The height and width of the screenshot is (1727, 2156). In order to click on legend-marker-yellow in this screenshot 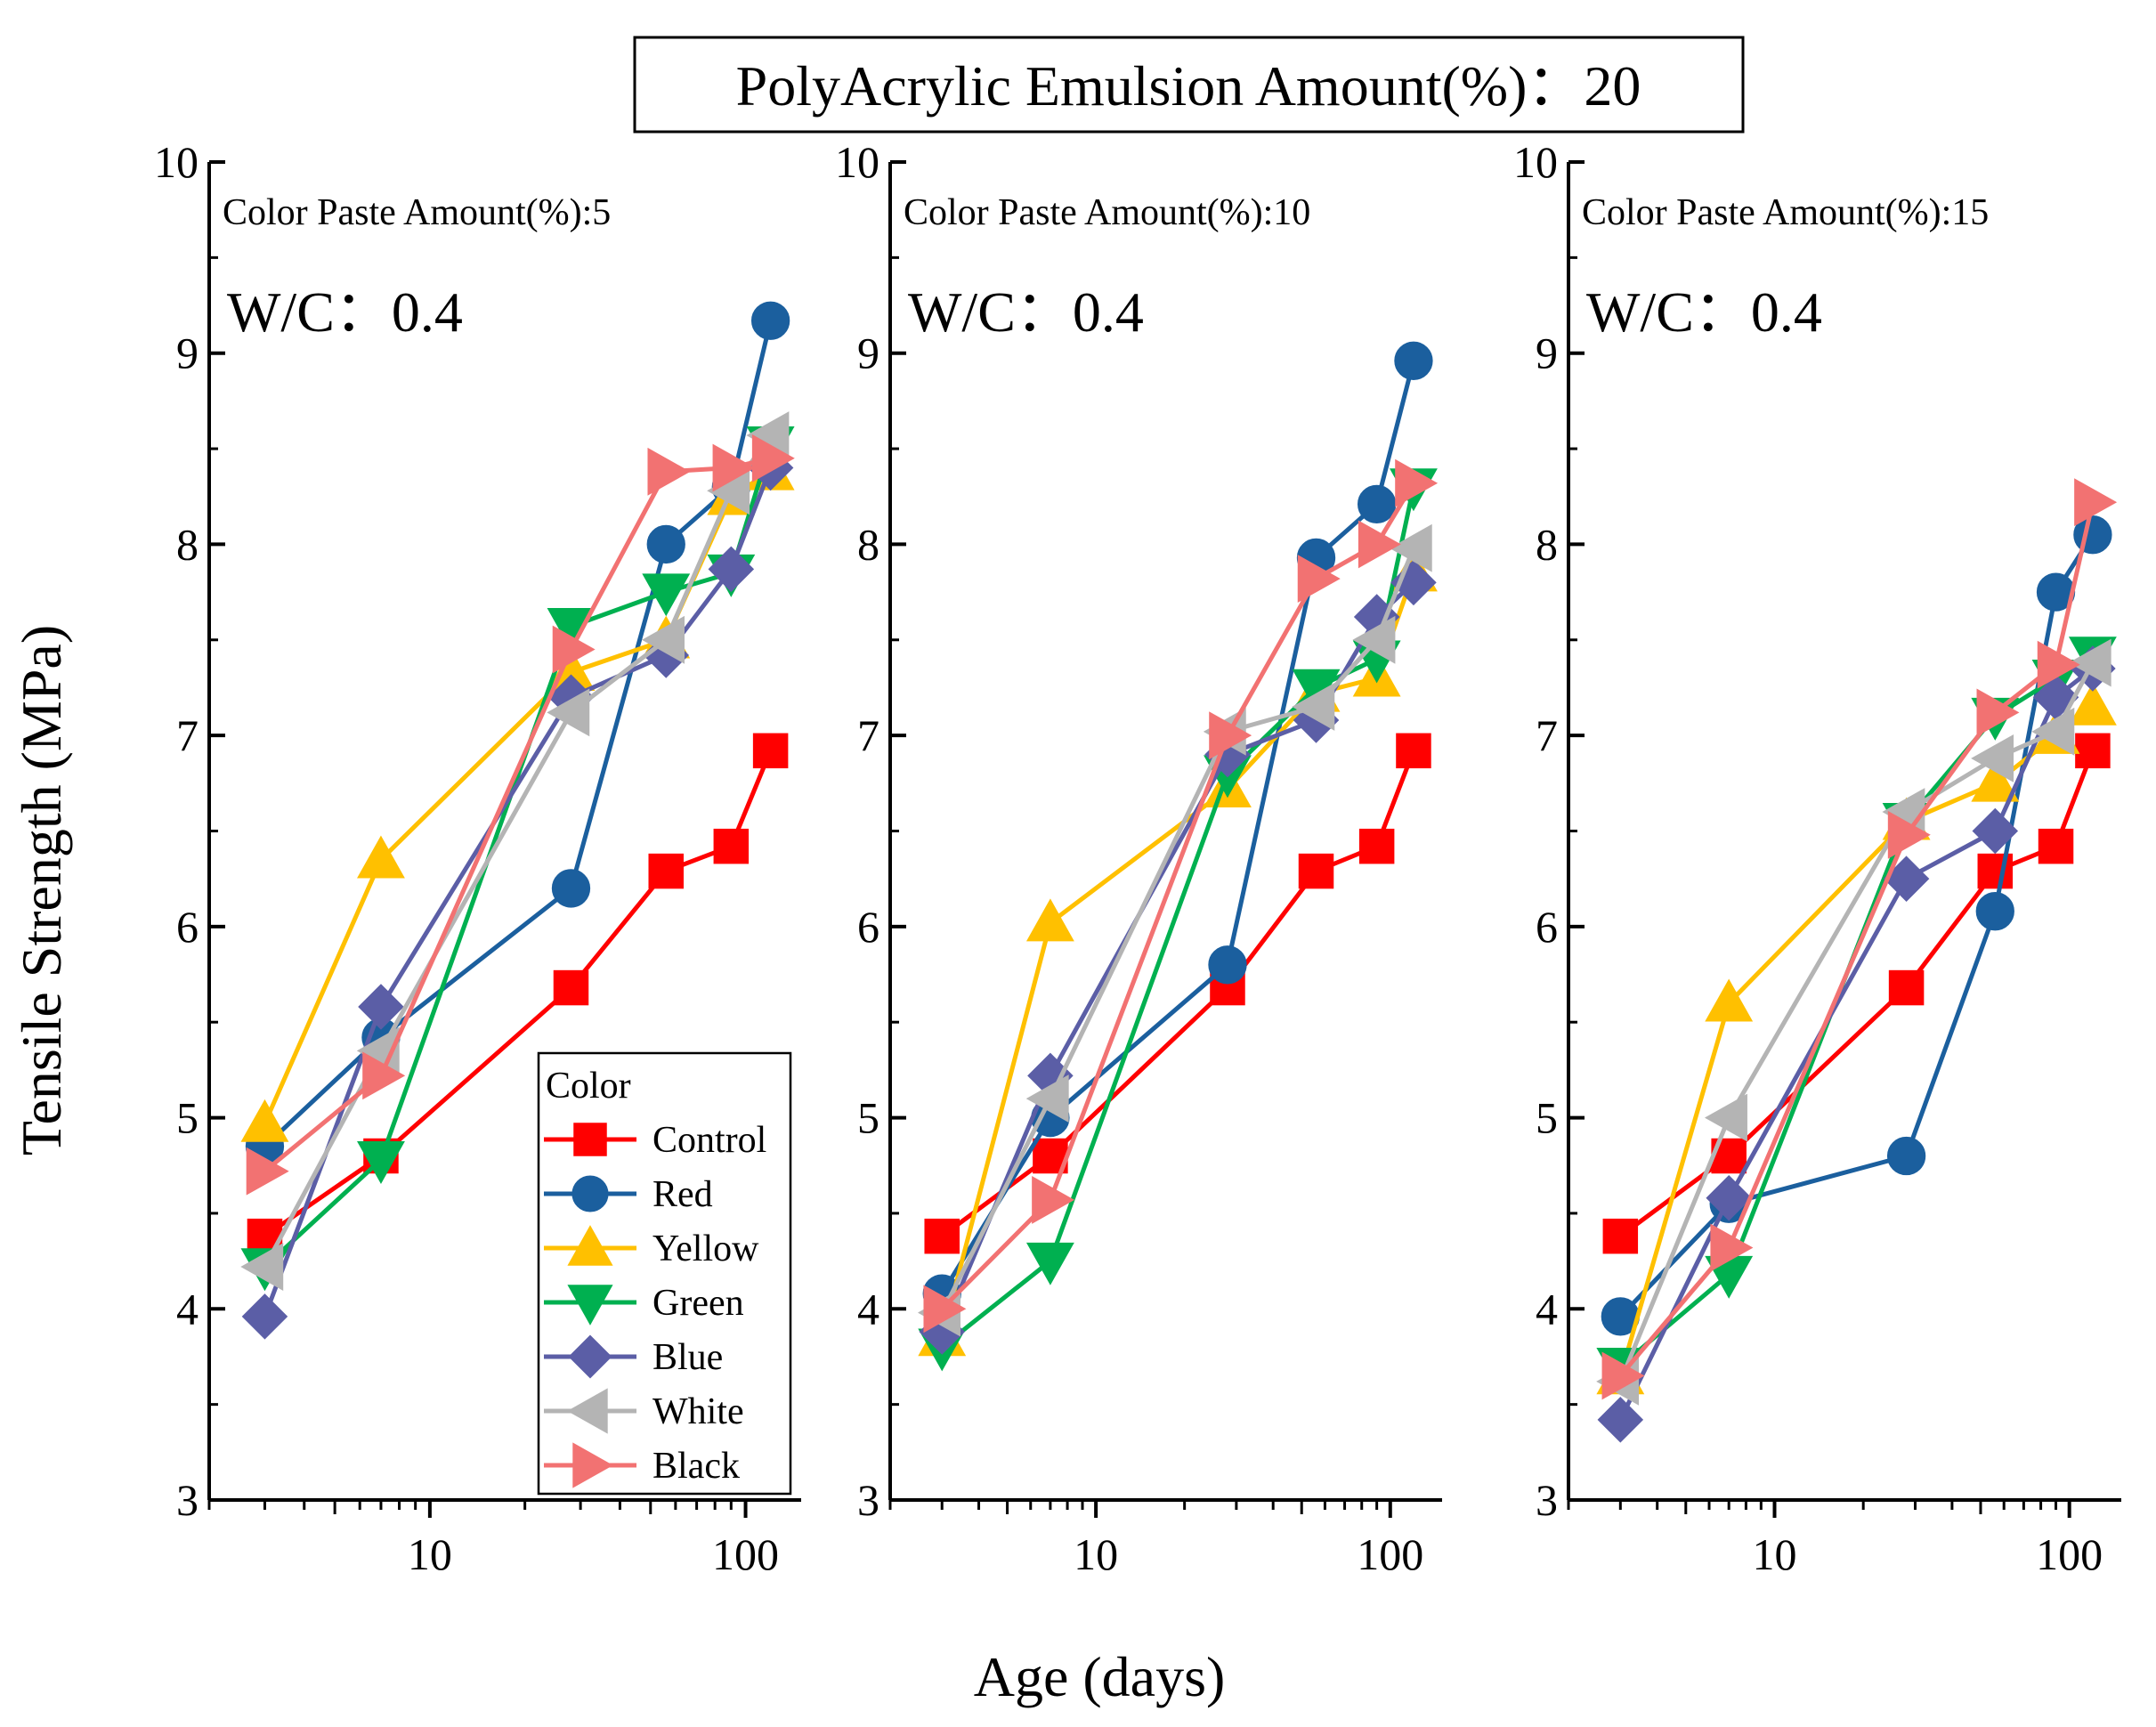, I will do `click(590, 1245)`.